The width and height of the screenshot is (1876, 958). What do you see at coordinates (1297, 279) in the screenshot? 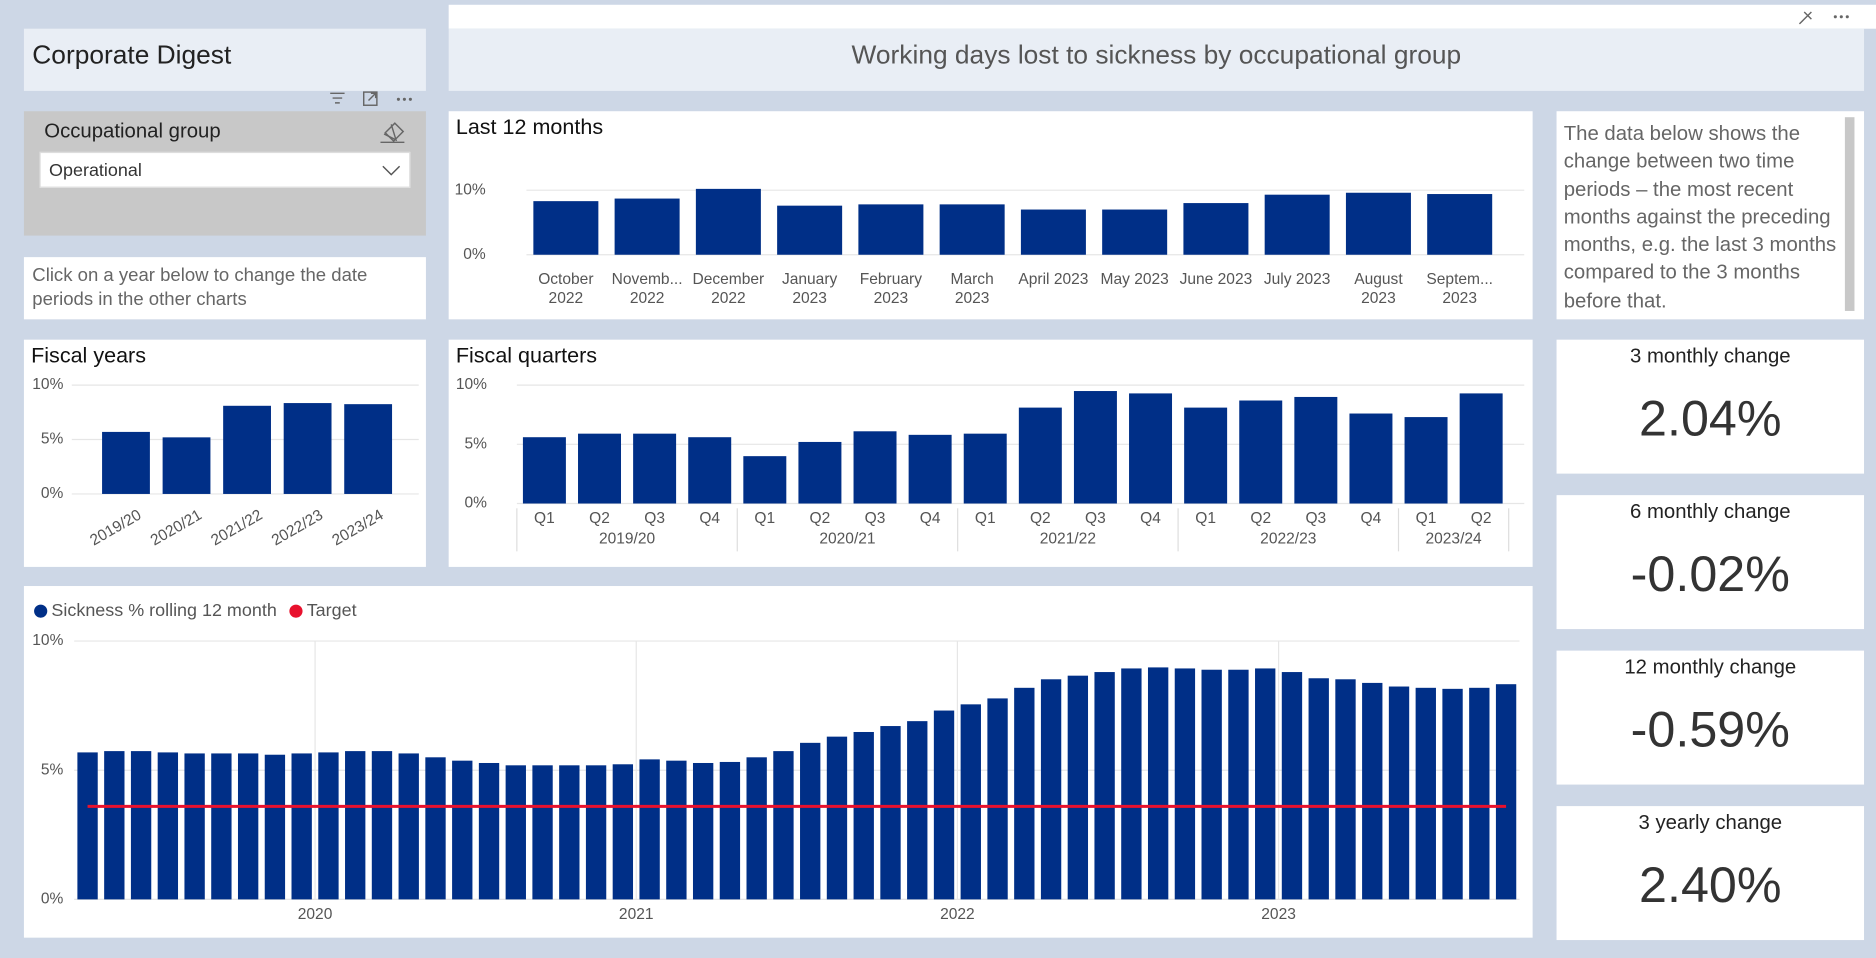
I see `x-tick-label: July 2023` at bounding box center [1297, 279].